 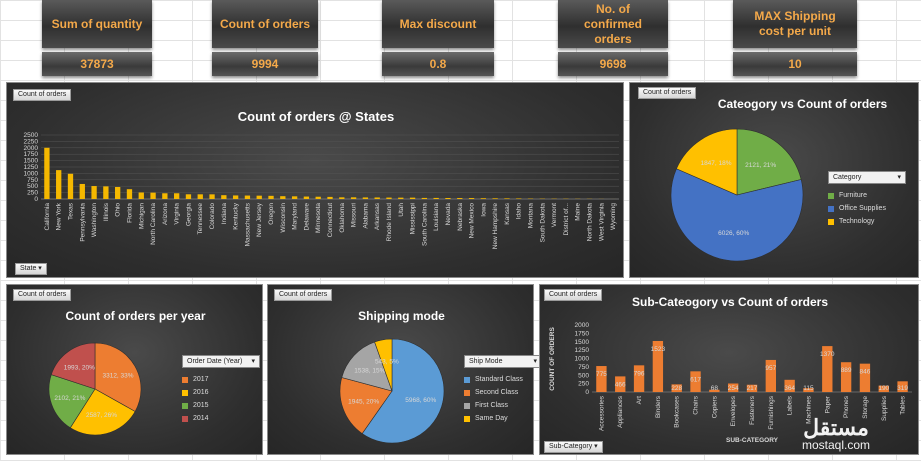 What do you see at coordinates (31, 135) in the screenshot?
I see `y-tick-label: 2500` at bounding box center [31, 135].